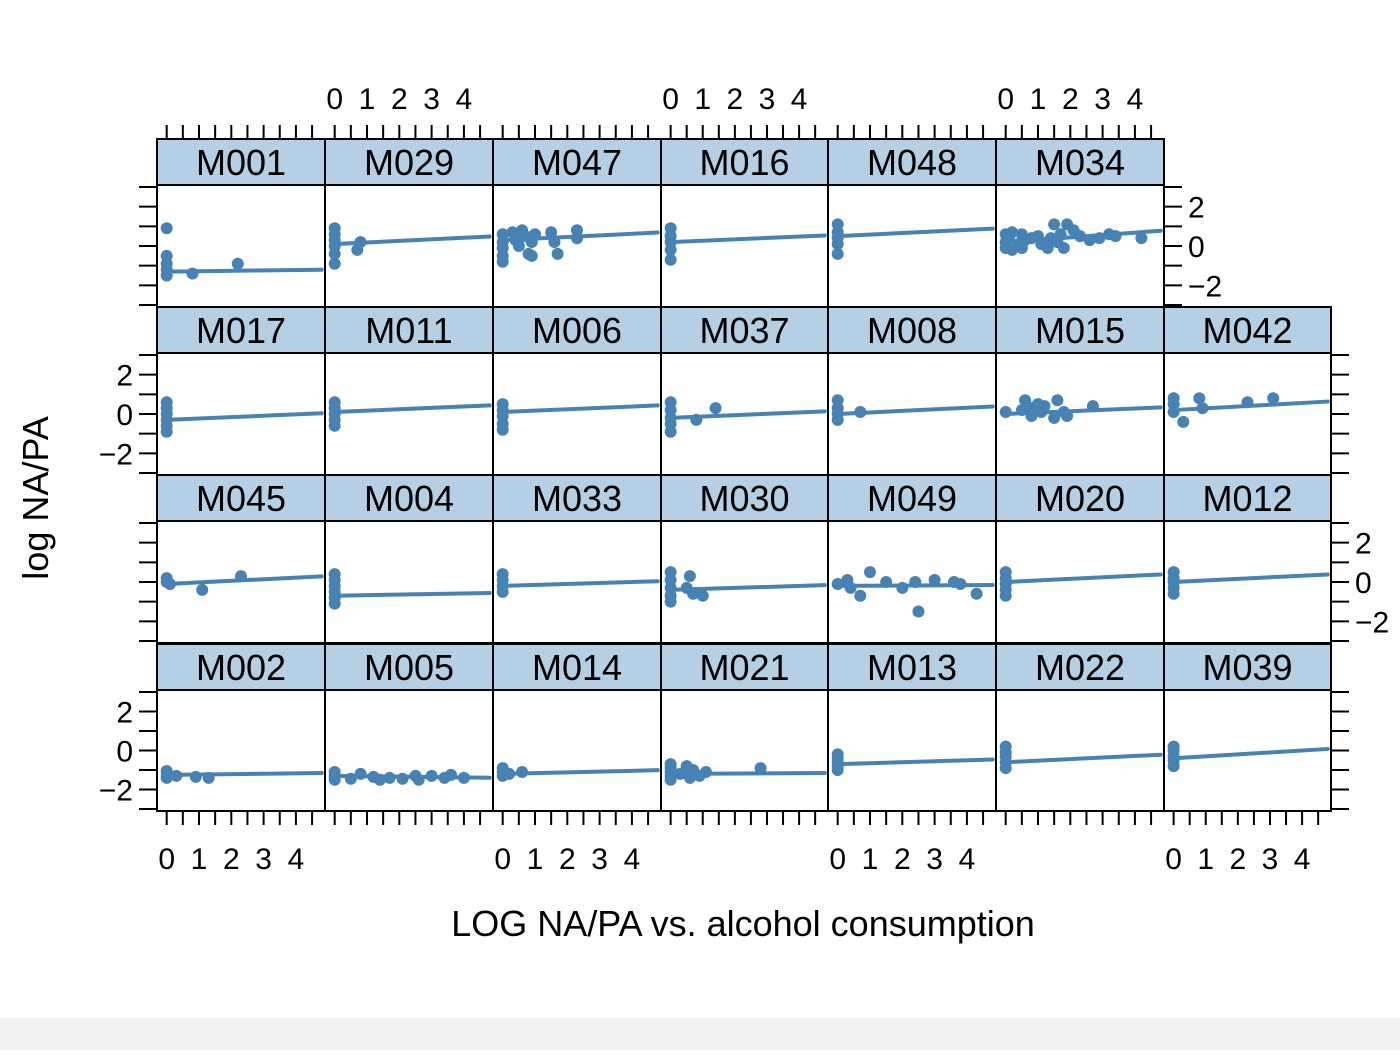 The height and width of the screenshot is (1055, 1400). What do you see at coordinates (241, 498) in the screenshot?
I see `panel-label: M045` at bounding box center [241, 498].